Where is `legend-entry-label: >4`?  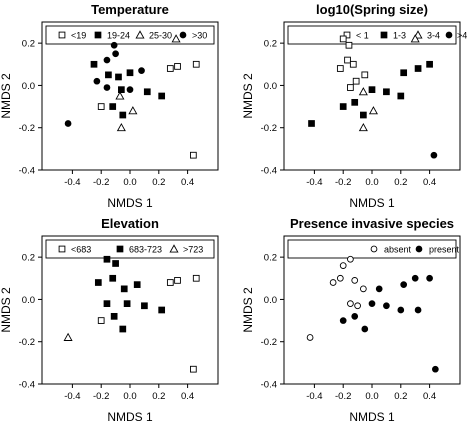
legend-entry-label: >4 is located at coordinates (462, 35).